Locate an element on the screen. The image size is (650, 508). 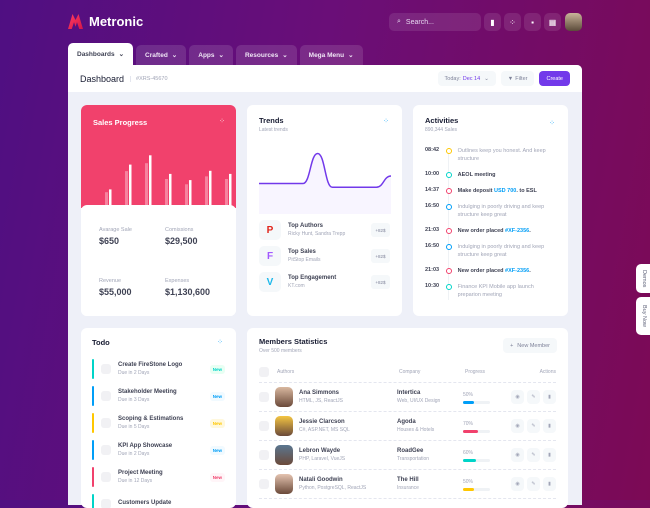
tab-dashboards: Dashboards ⌄ is located at coordinates (101, 54).